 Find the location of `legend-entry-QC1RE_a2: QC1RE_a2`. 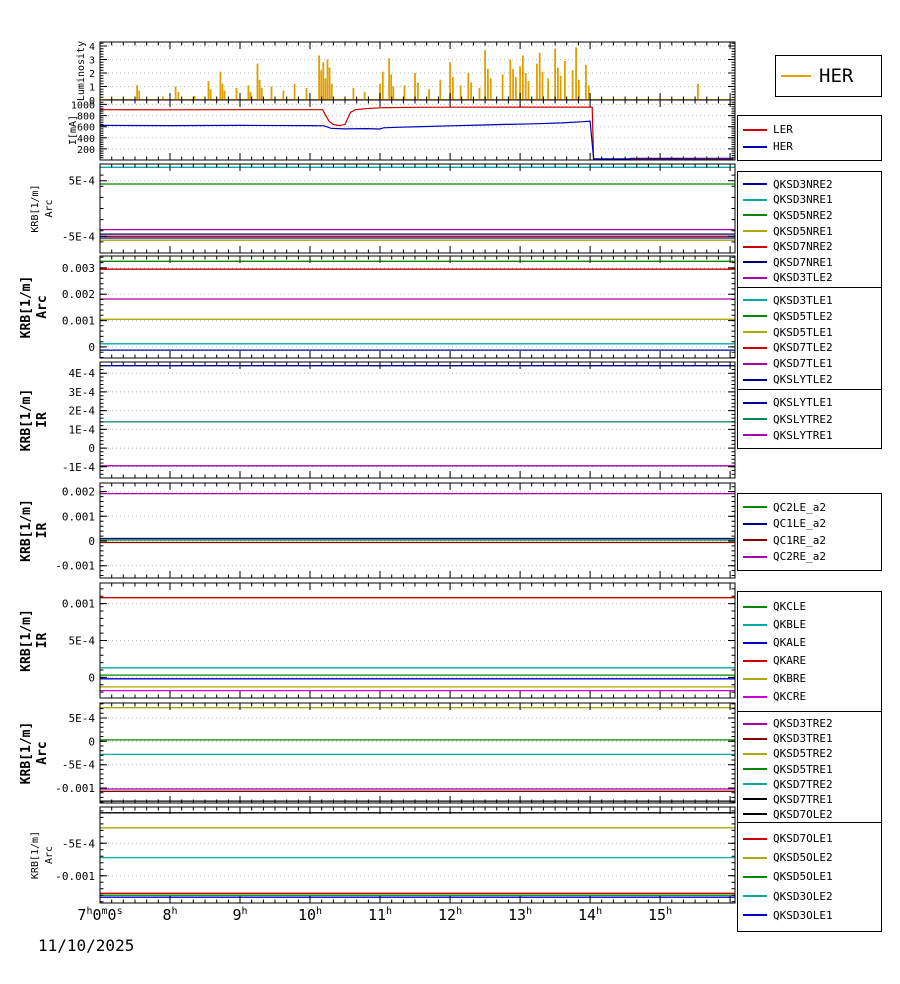

legend-entry-QC1RE_a2: QC1RE_a2 is located at coordinates (809, 540).